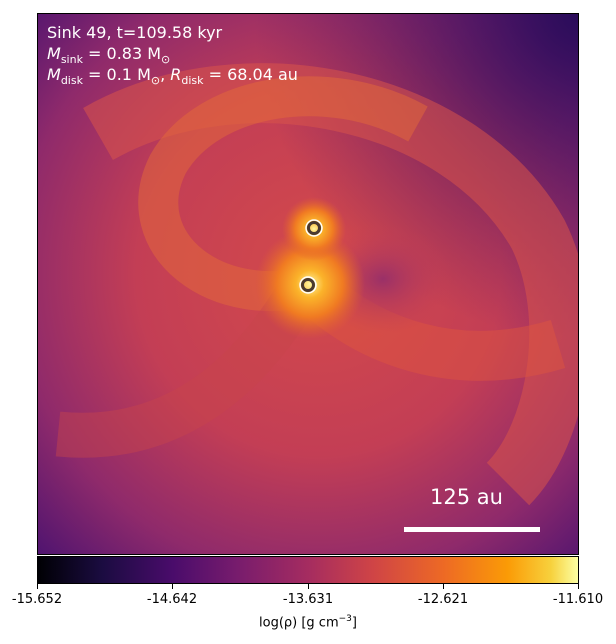 Image resolution: width=616 pixels, height=644 pixels. What do you see at coordinates (172, 76) in the screenshot?
I see `disk-properties-line: Mdisk = 0.1 M⊙, Rdisk = 68.04 au` at bounding box center [172, 76].